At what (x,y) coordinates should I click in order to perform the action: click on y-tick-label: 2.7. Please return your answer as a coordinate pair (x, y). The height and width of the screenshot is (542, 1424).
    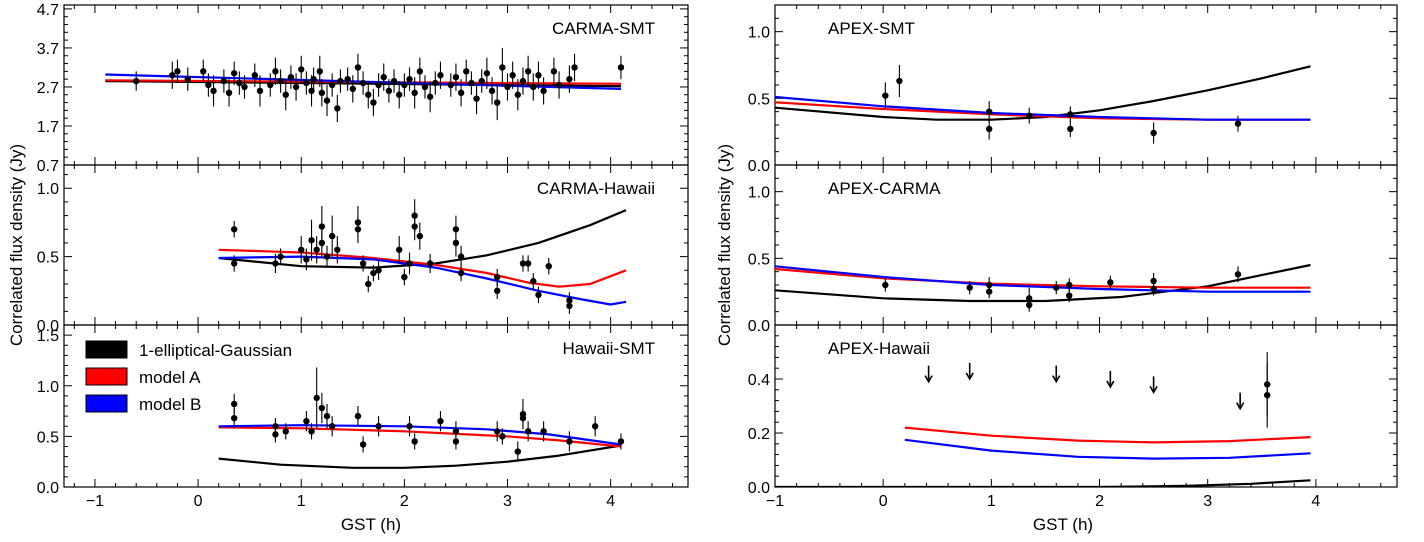
    Looking at the image, I should click on (48, 88).